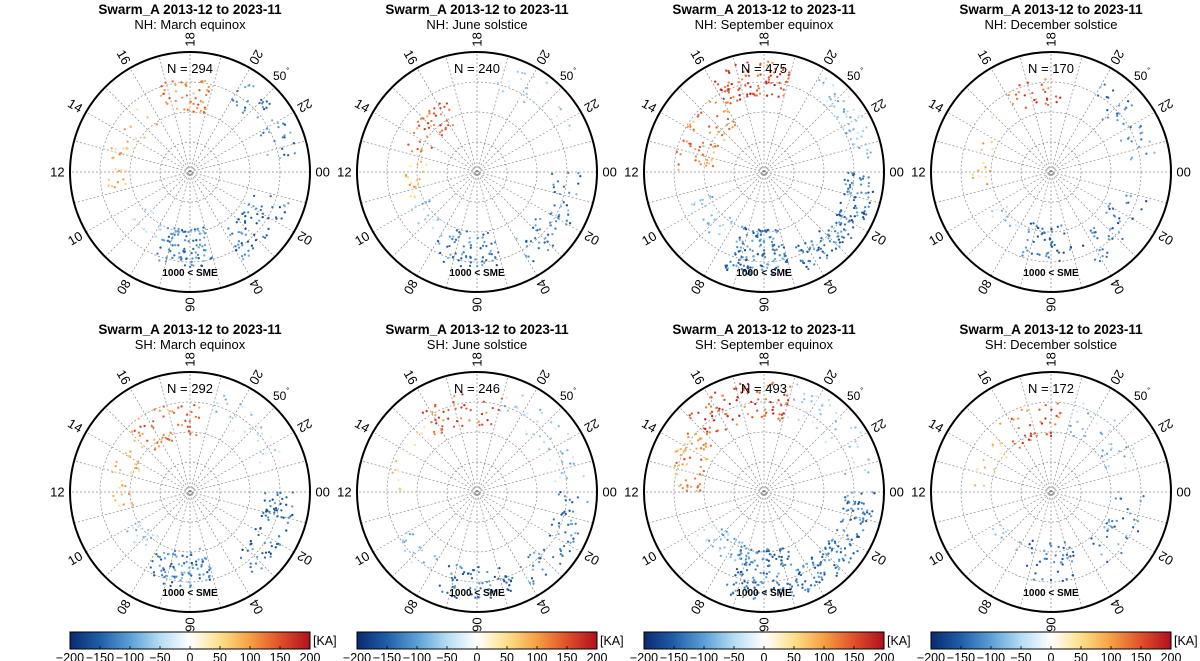 Image resolution: width=1200 pixels, height=661 pixels. I want to click on sample-count-label: N = 493, so click(764, 388).